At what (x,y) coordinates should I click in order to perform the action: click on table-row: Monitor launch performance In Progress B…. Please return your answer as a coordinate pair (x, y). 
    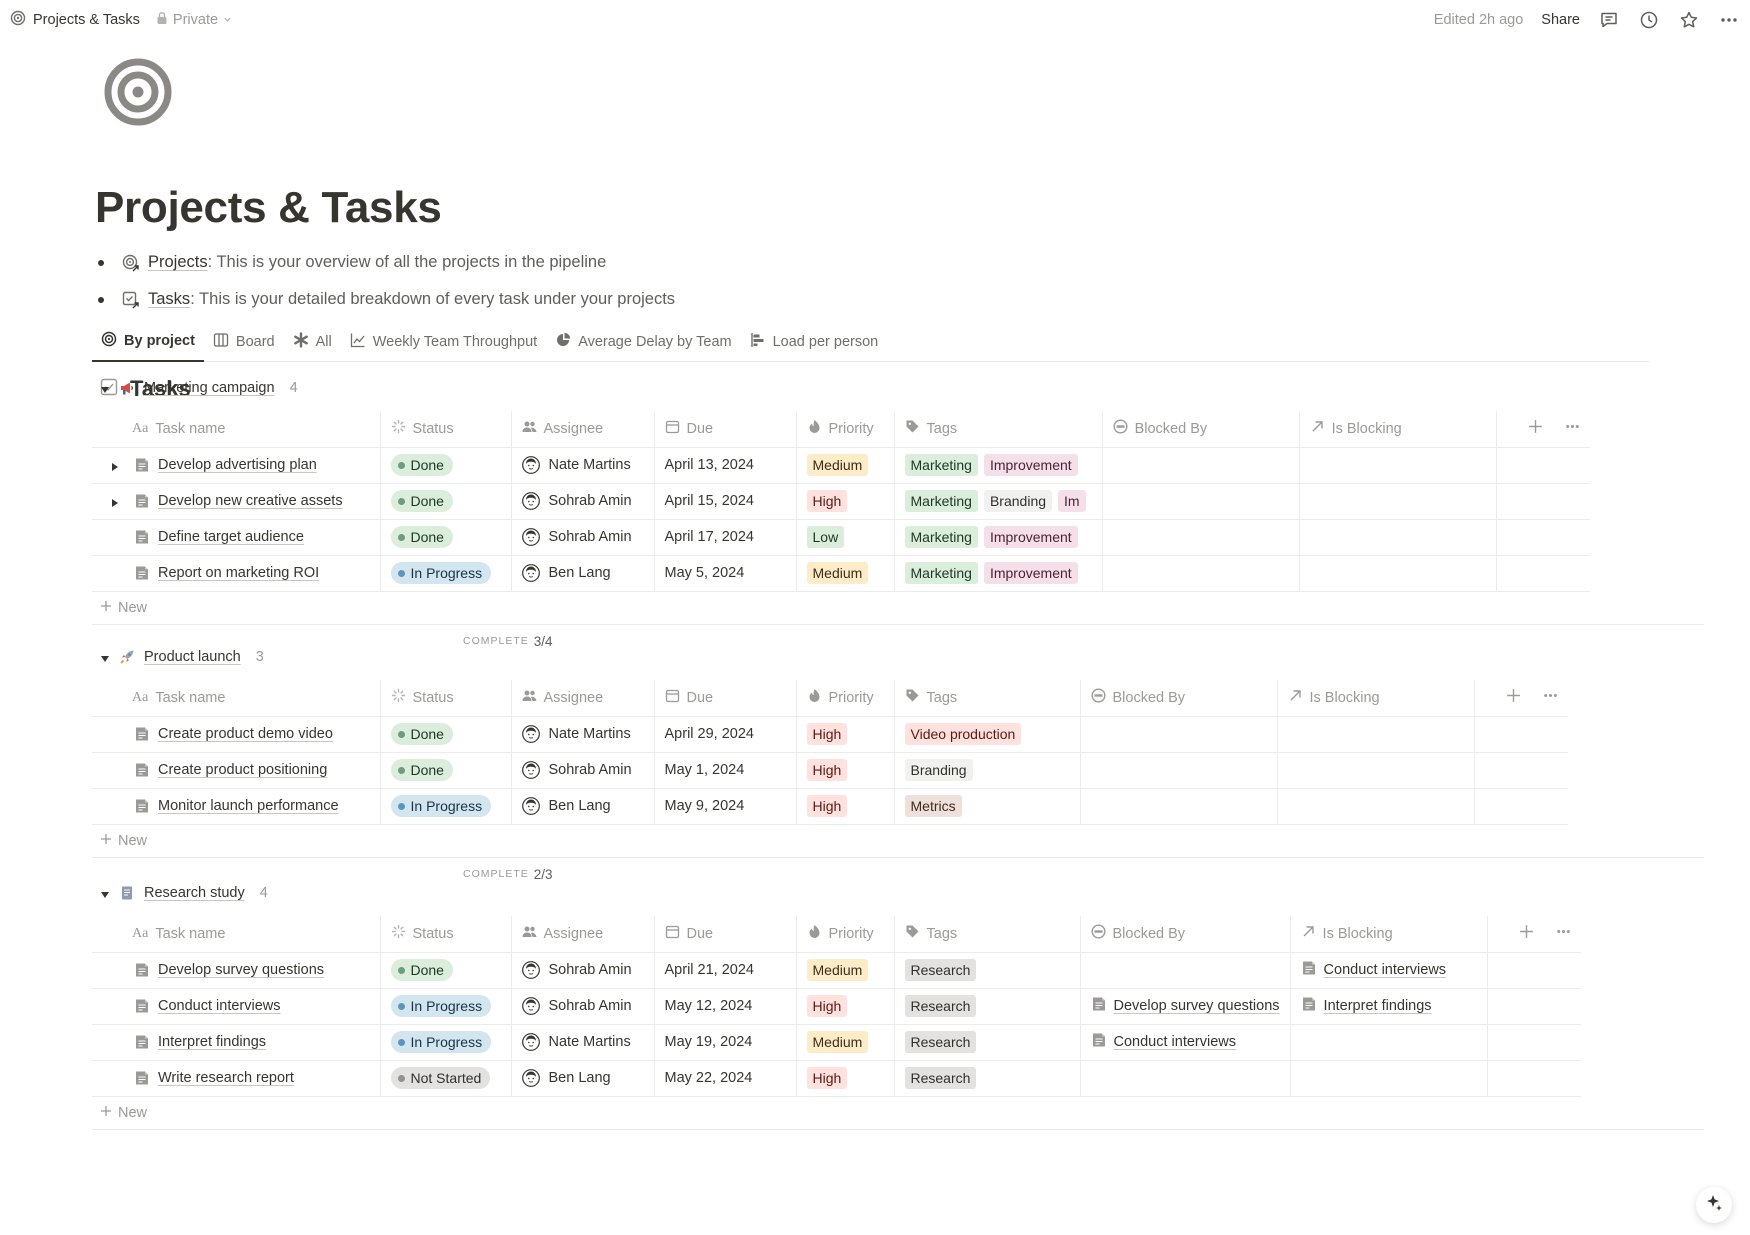
    Looking at the image, I should click on (830, 806).